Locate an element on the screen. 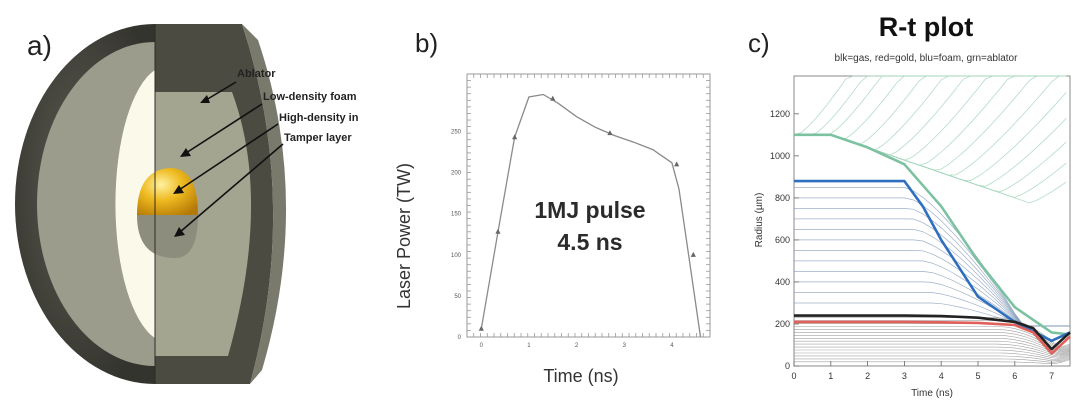  tamper-layer is located at coordinates (167, 236).